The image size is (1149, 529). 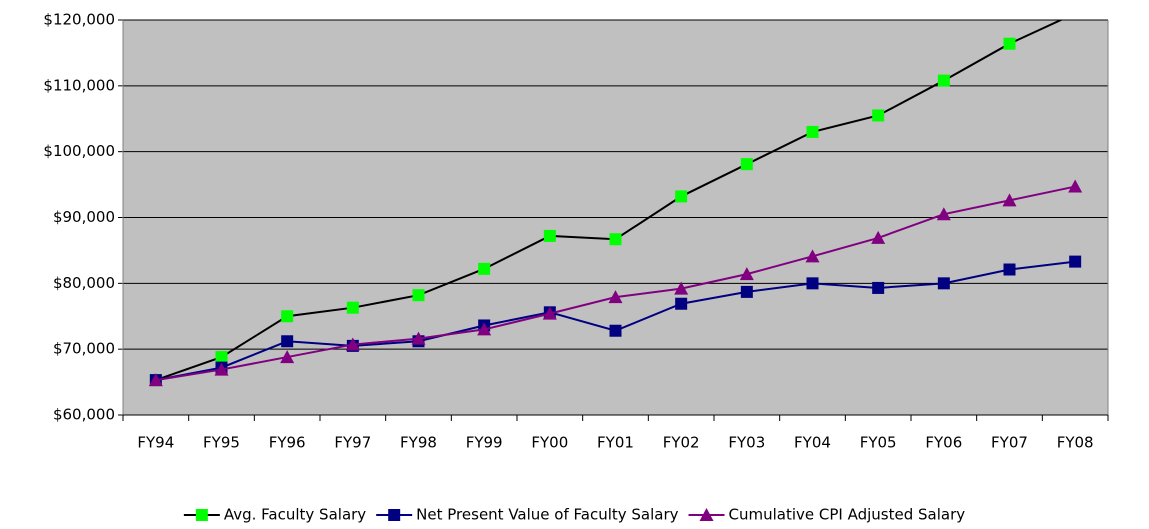 I want to click on y-tick-label: $60,000, so click(x=84, y=415).